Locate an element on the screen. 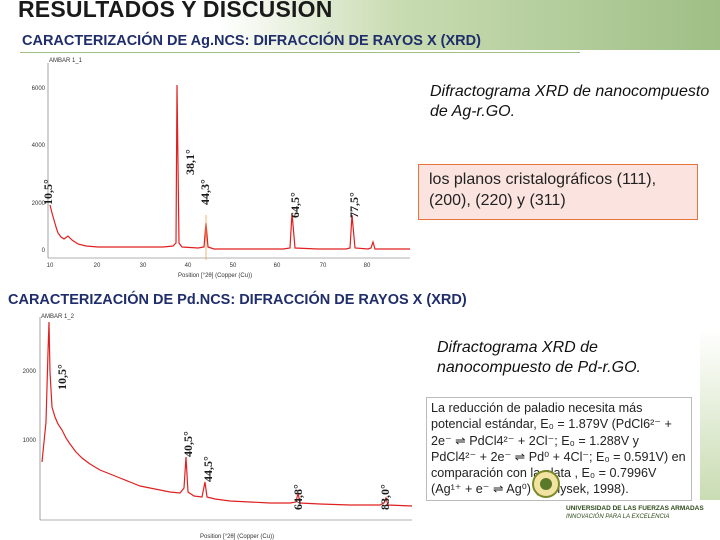 Image resolution: width=720 pixels, height=540 pixels. x-tick-label: 20 is located at coordinates (97, 266).